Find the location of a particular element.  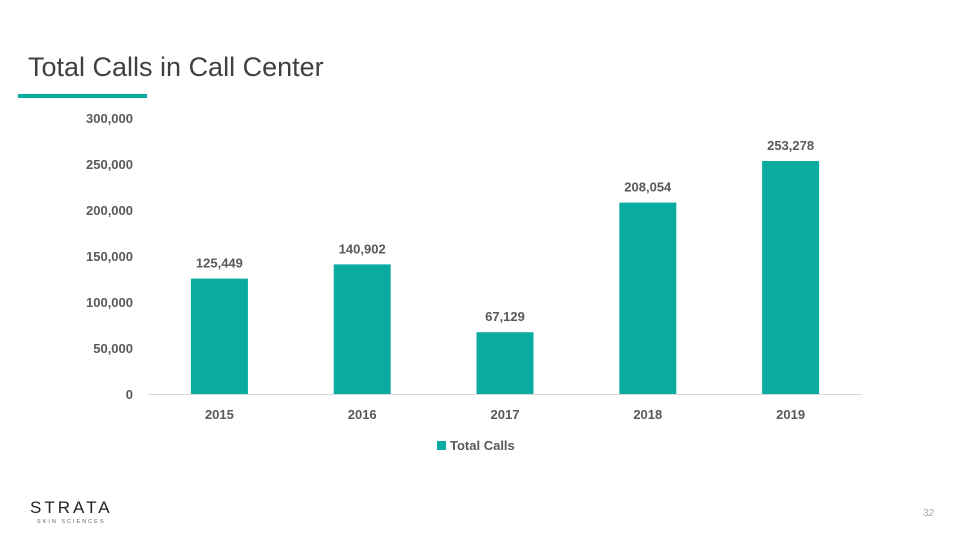

data-label: 208,054 is located at coordinates (648, 187).